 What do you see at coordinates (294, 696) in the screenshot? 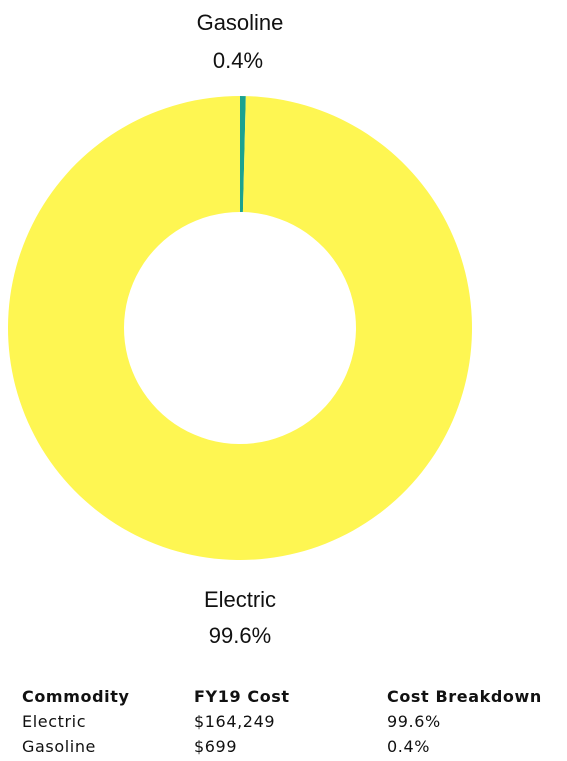
I see `table-header-row: Commodity FY19 Cost Cost Breakdown` at bounding box center [294, 696].